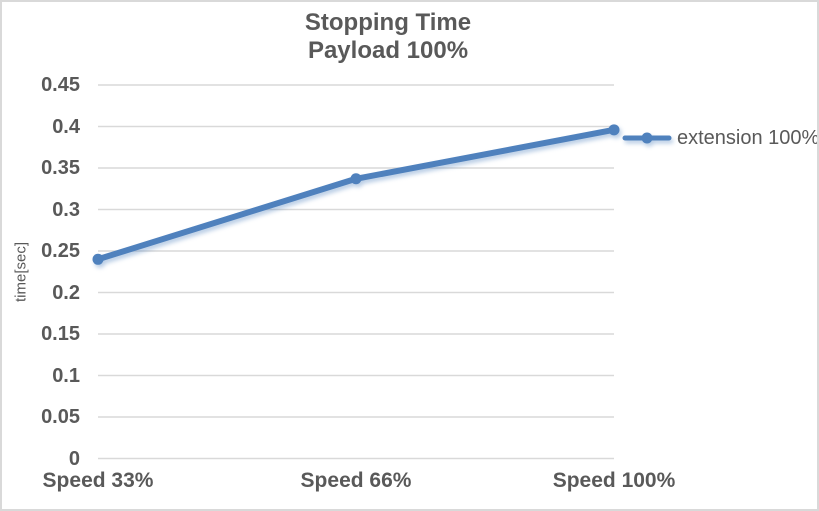 The width and height of the screenshot is (819, 511). I want to click on chart-subtitle: Payload 100%, so click(388, 50).